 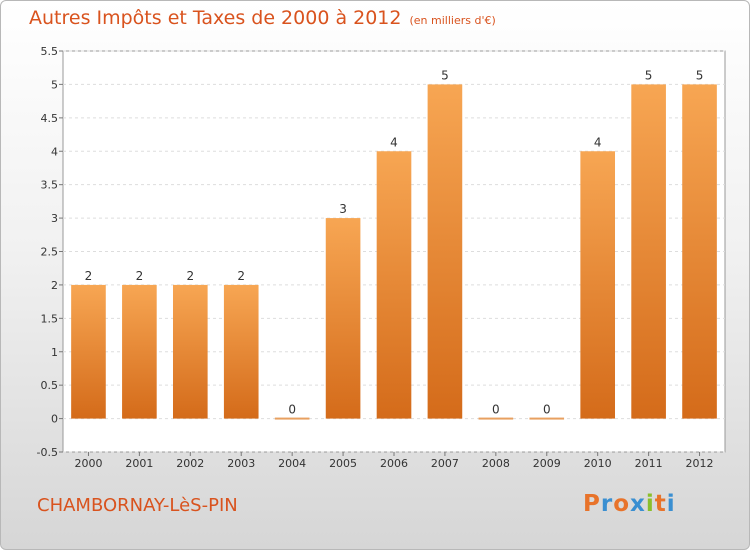 I want to click on y-tick-label: 4.5, so click(x=50, y=118).